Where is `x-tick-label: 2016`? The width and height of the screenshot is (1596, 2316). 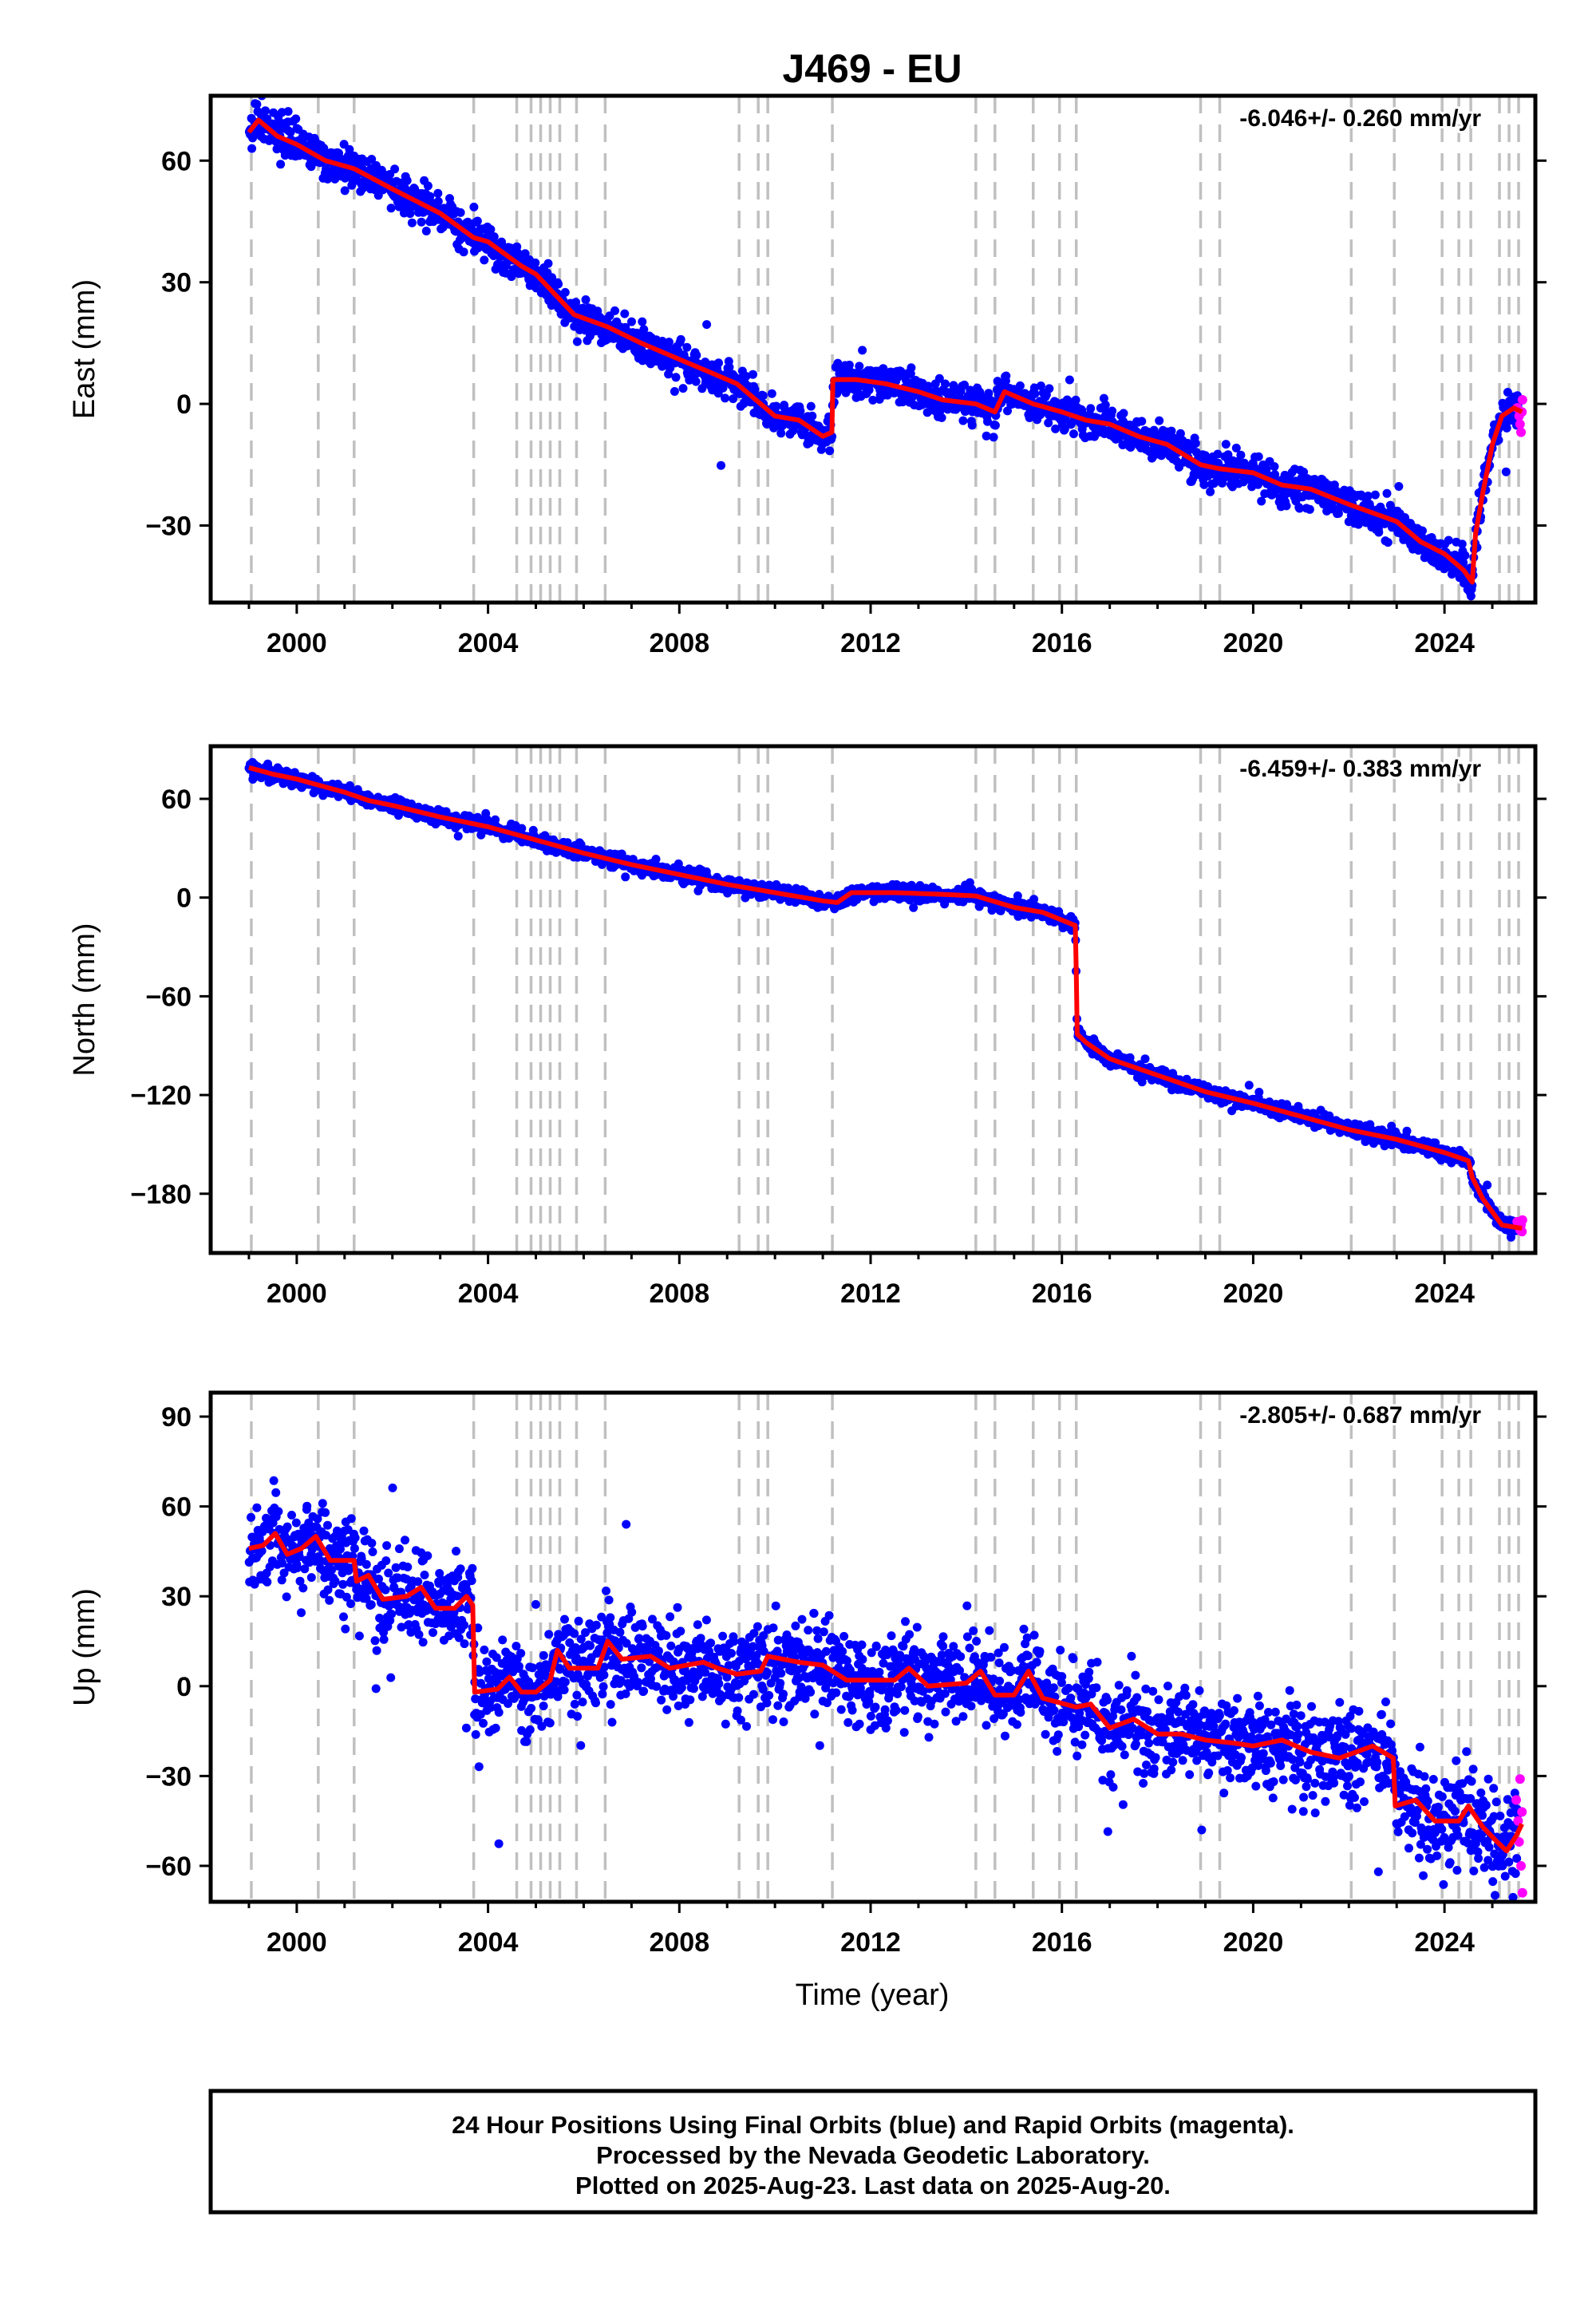 x-tick-label: 2016 is located at coordinates (1062, 643).